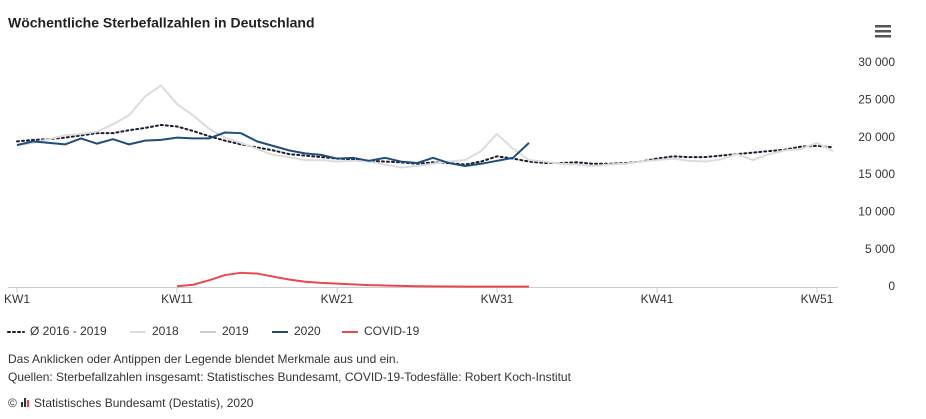 This screenshot has height=419, width=926. I want to click on legend-item: 2020, so click(296, 331).